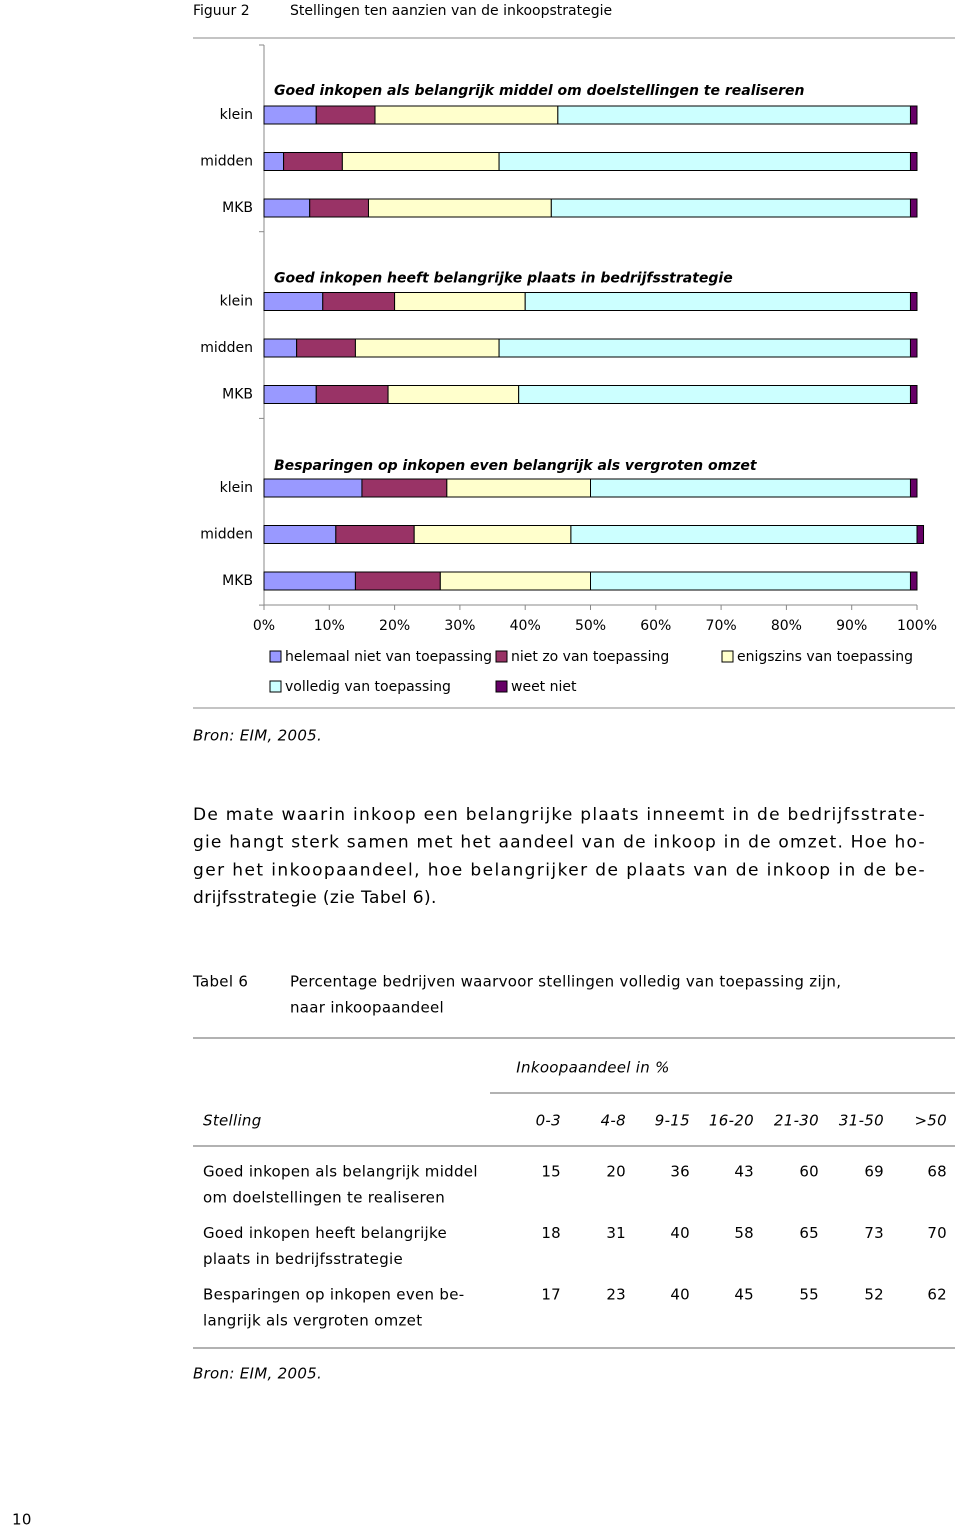 The image size is (960, 1529). I want to click on row-label: langrijk als vergroten omzet, so click(312, 1321).